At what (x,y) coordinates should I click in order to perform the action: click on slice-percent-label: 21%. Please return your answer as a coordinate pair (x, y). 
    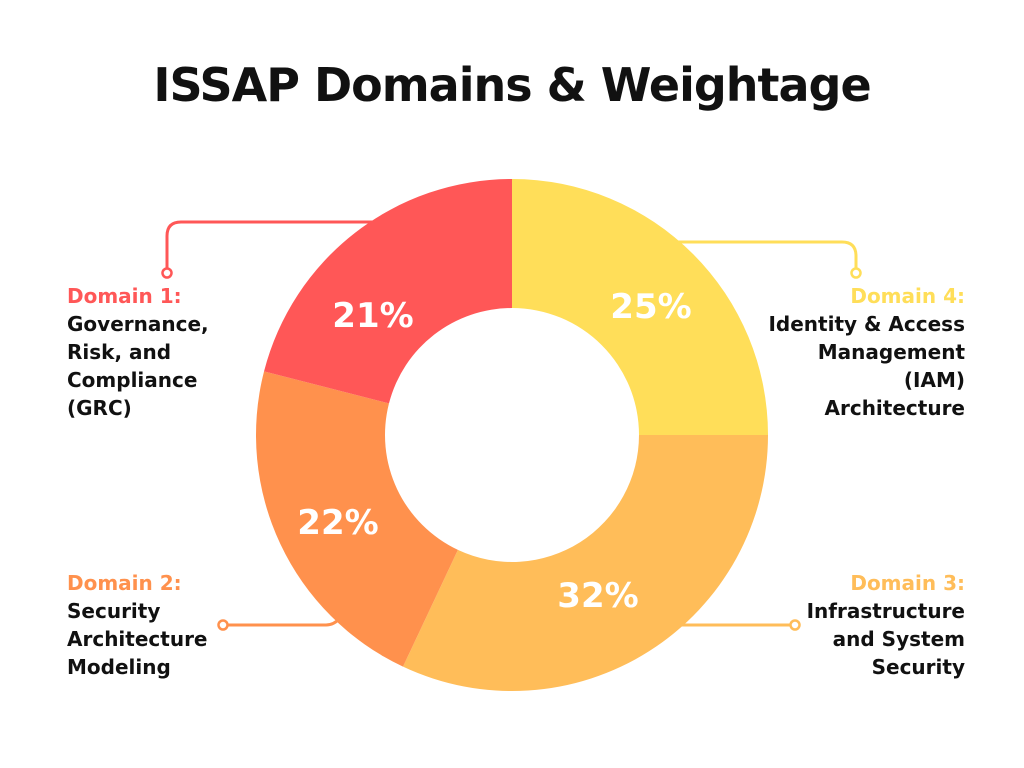
    Looking at the image, I should click on (372, 316).